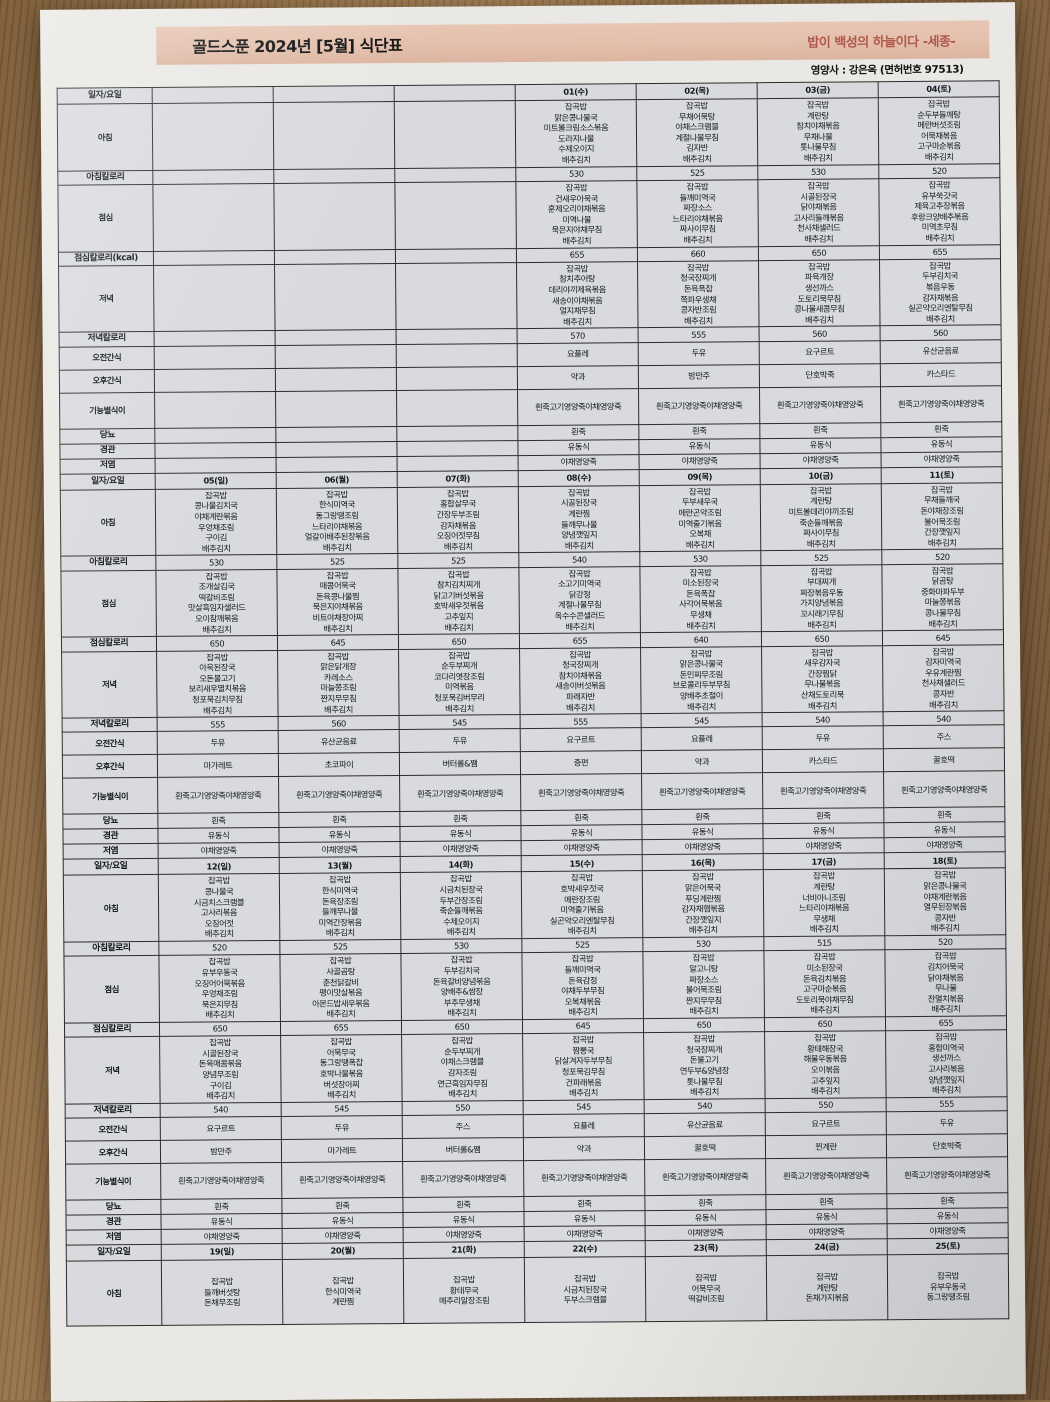 This screenshot has height=1402, width=1050. I want to click on lunch-cell: 잡곡밥 닭곰탕 중화마파두부 마늘쫑볶음 콩나물무침 배추김치, so click(942, 597).